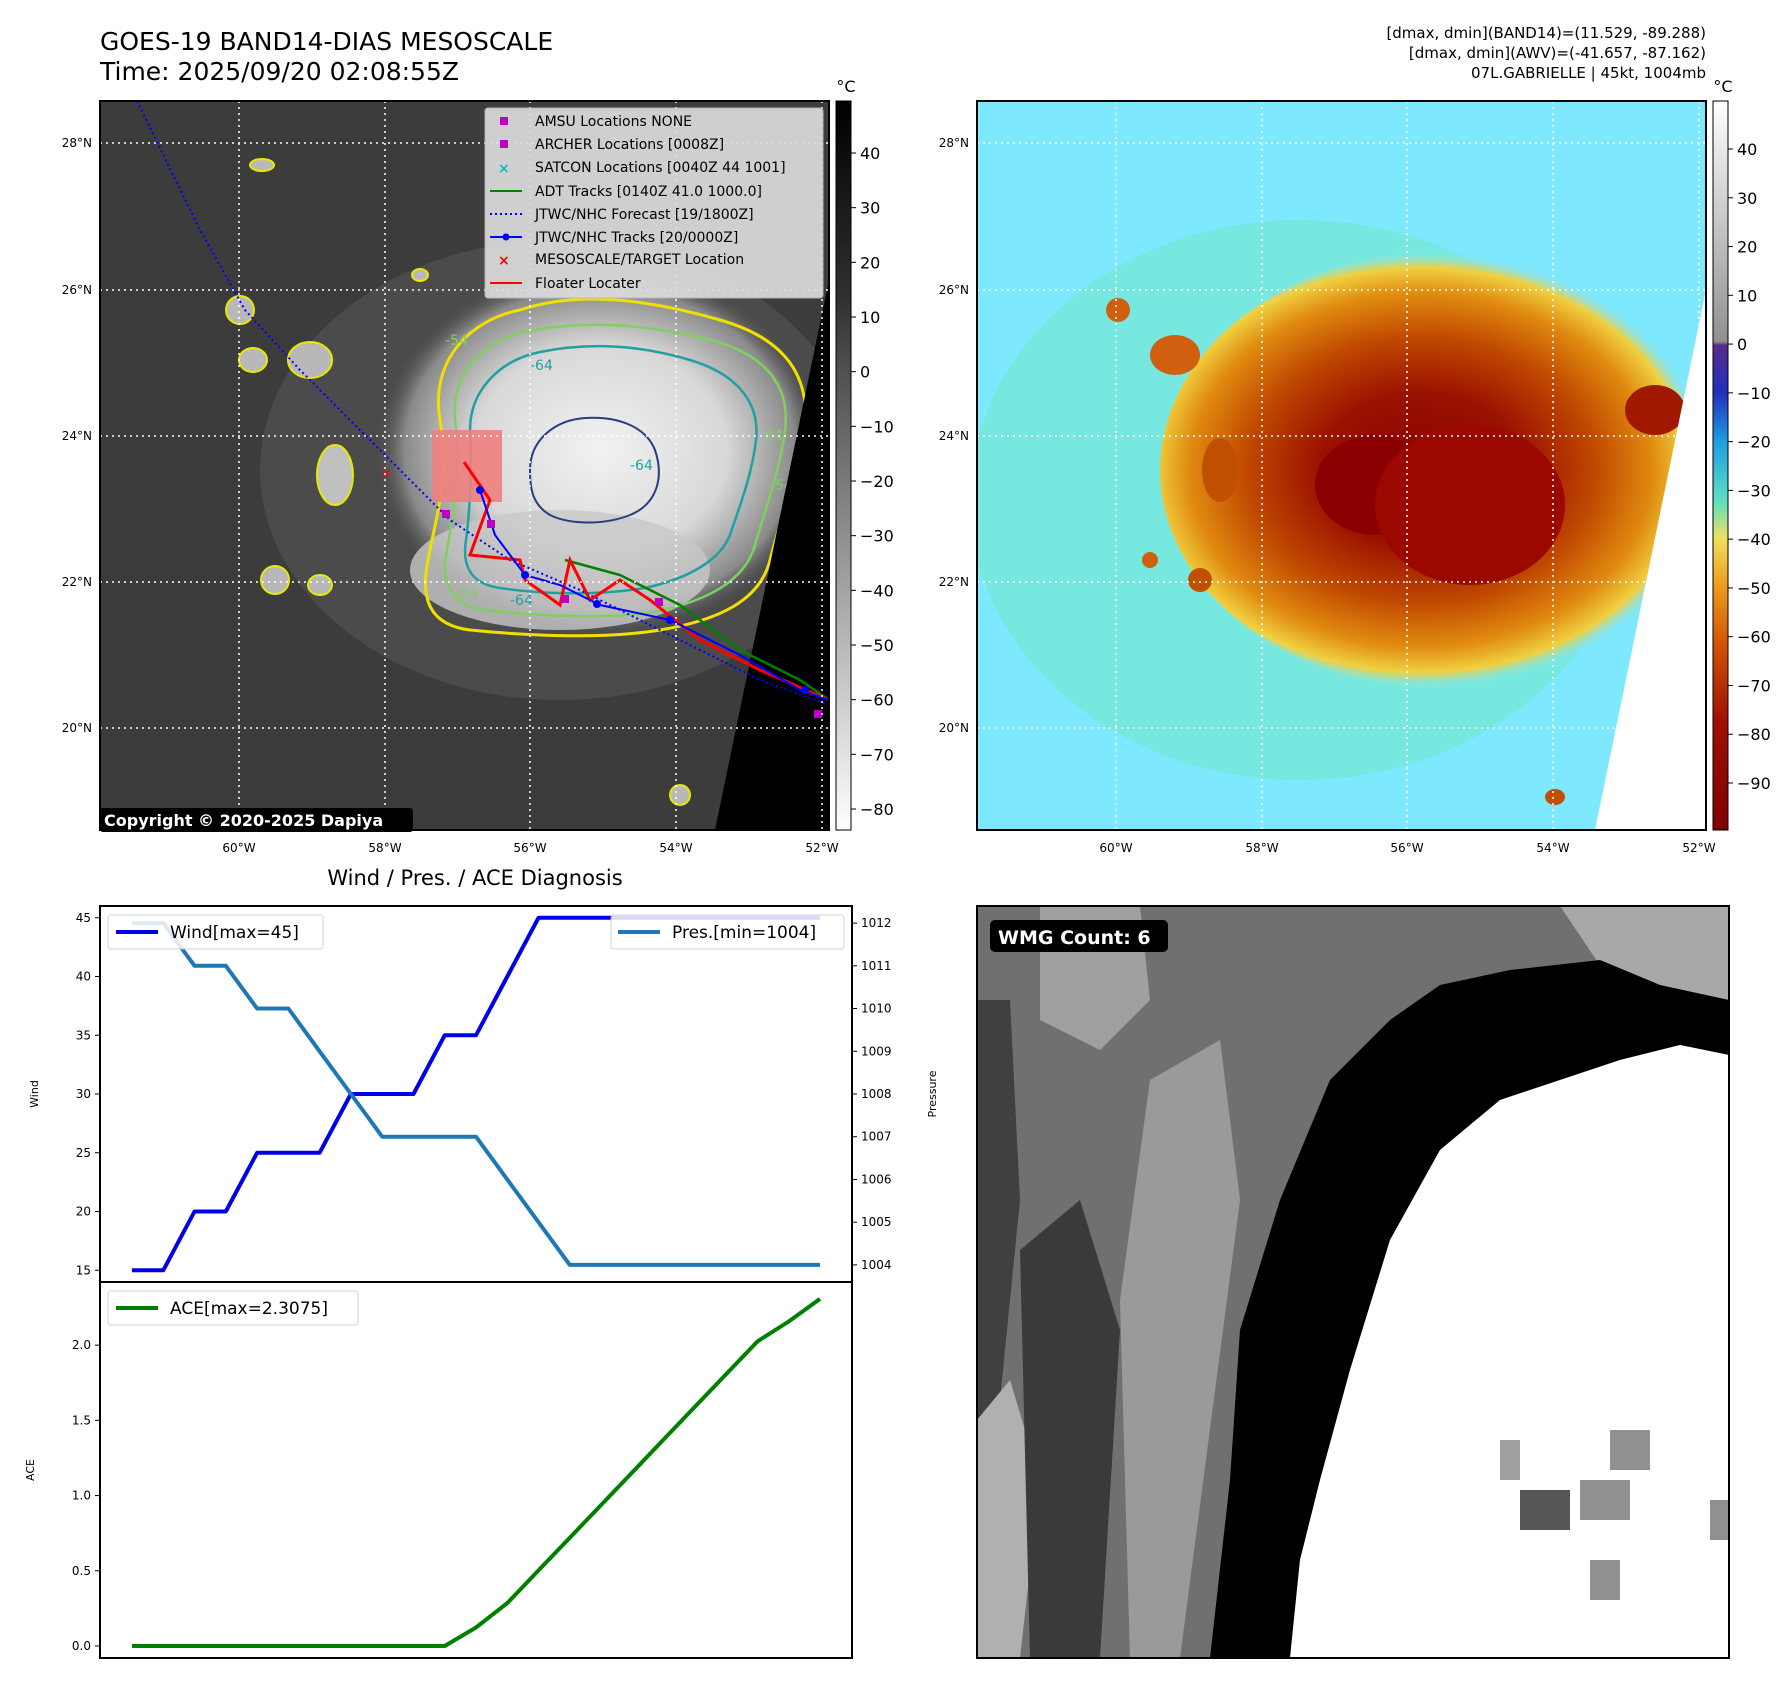 This screenshot has height=1690, width=1792. What do you see at coordinates (1180, 1349) in the screenshot?
I see `wmg-region-midgray` at bounding box center [1180, 1349].